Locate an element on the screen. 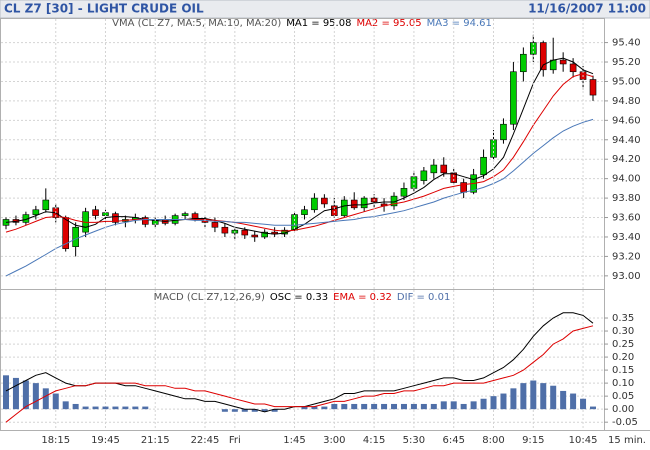  y-tick-label: 0.05 is located at coordinates (623, 396).